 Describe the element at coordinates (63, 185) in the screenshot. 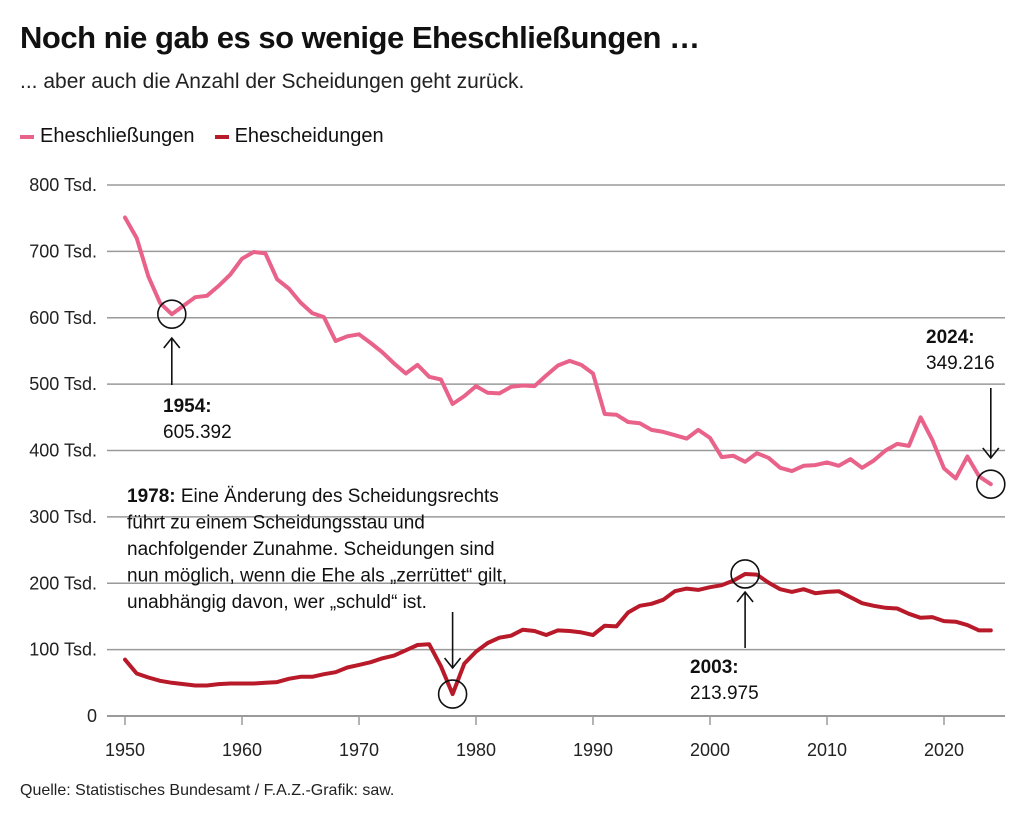

I see `y-tick-label: 800 Tsd.` at that location.